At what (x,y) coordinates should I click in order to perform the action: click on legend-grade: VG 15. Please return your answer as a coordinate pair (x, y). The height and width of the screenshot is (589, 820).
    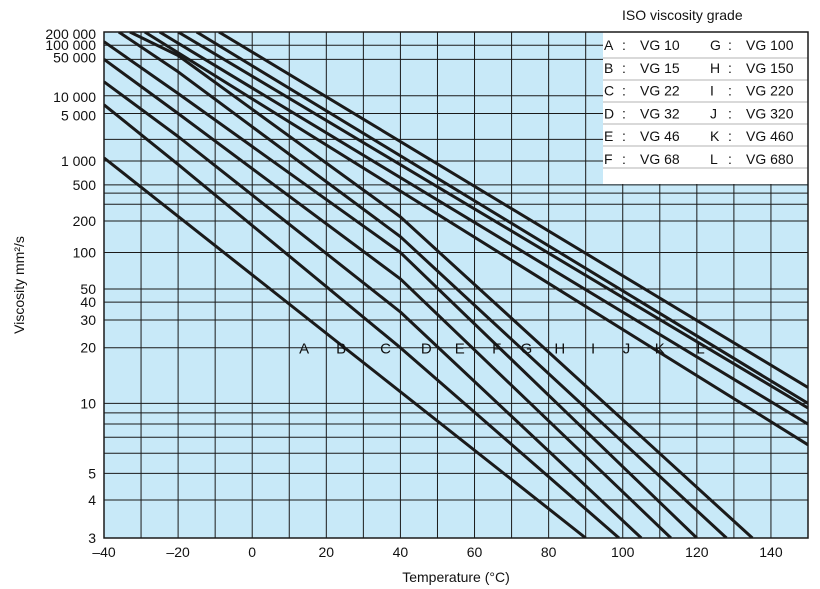
    Looking at the image, I should click on (660, 68).